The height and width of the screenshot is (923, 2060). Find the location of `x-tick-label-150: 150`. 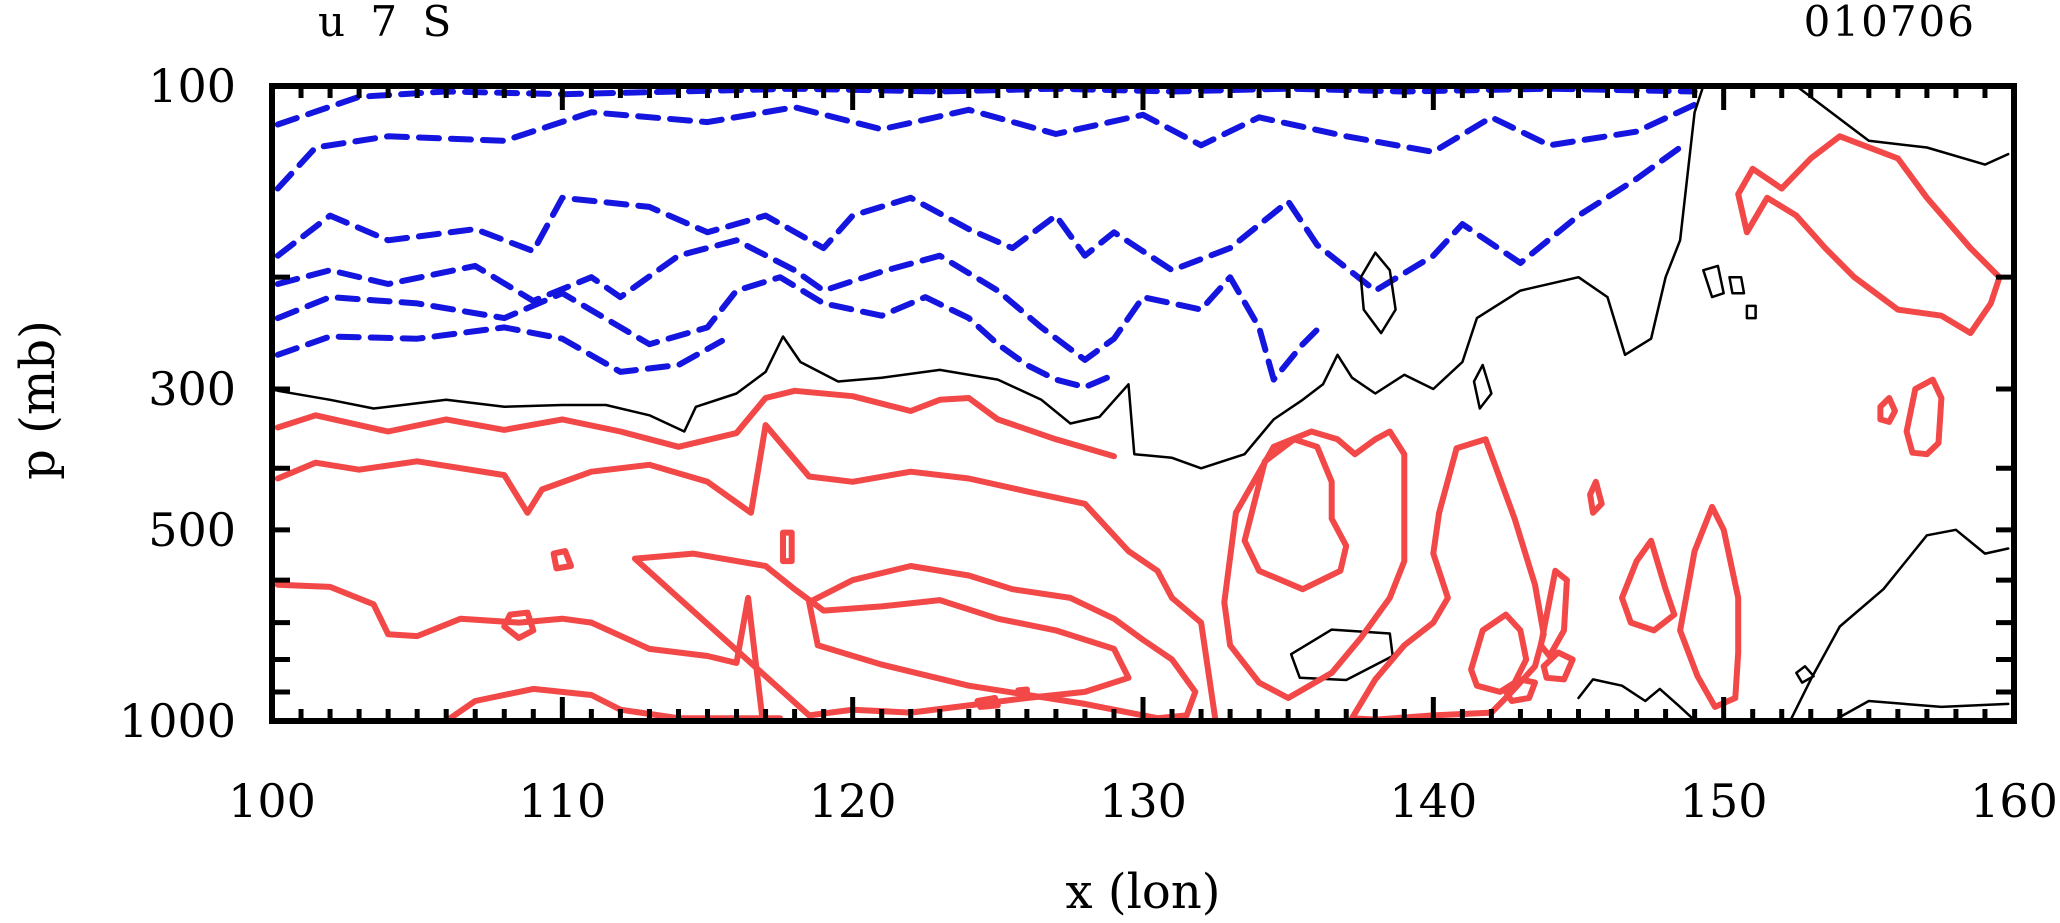

x-tick-label-150: 150 is located at coordinates (1724, 801).